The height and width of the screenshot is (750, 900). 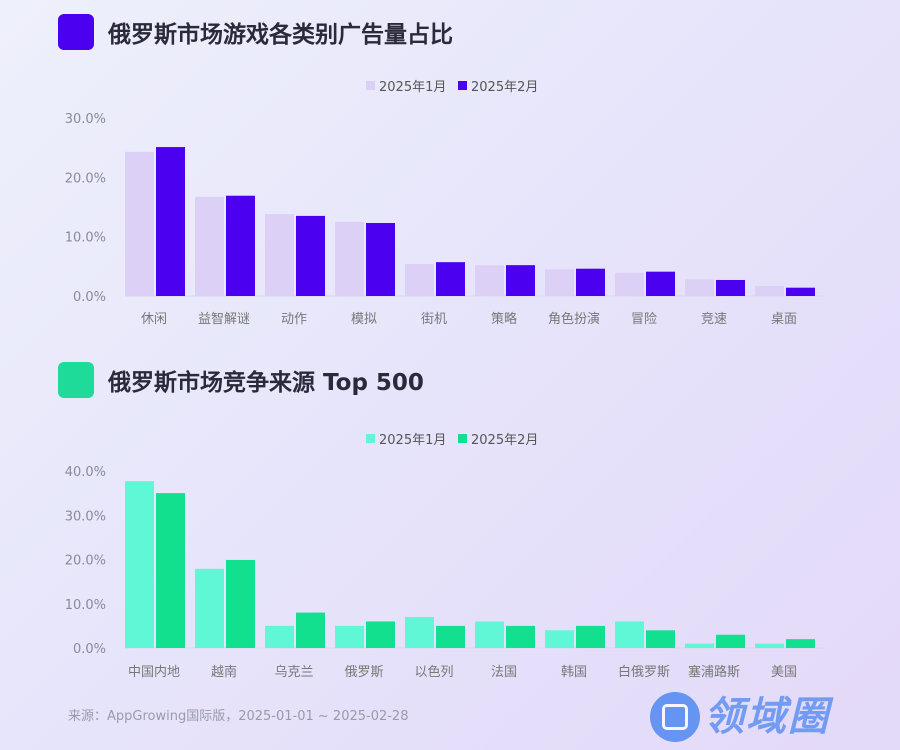 What do you see at coordinates (224, 672) in the screenshot?
I see `x-tick-label: 越南` at bounding box center [224, 672].